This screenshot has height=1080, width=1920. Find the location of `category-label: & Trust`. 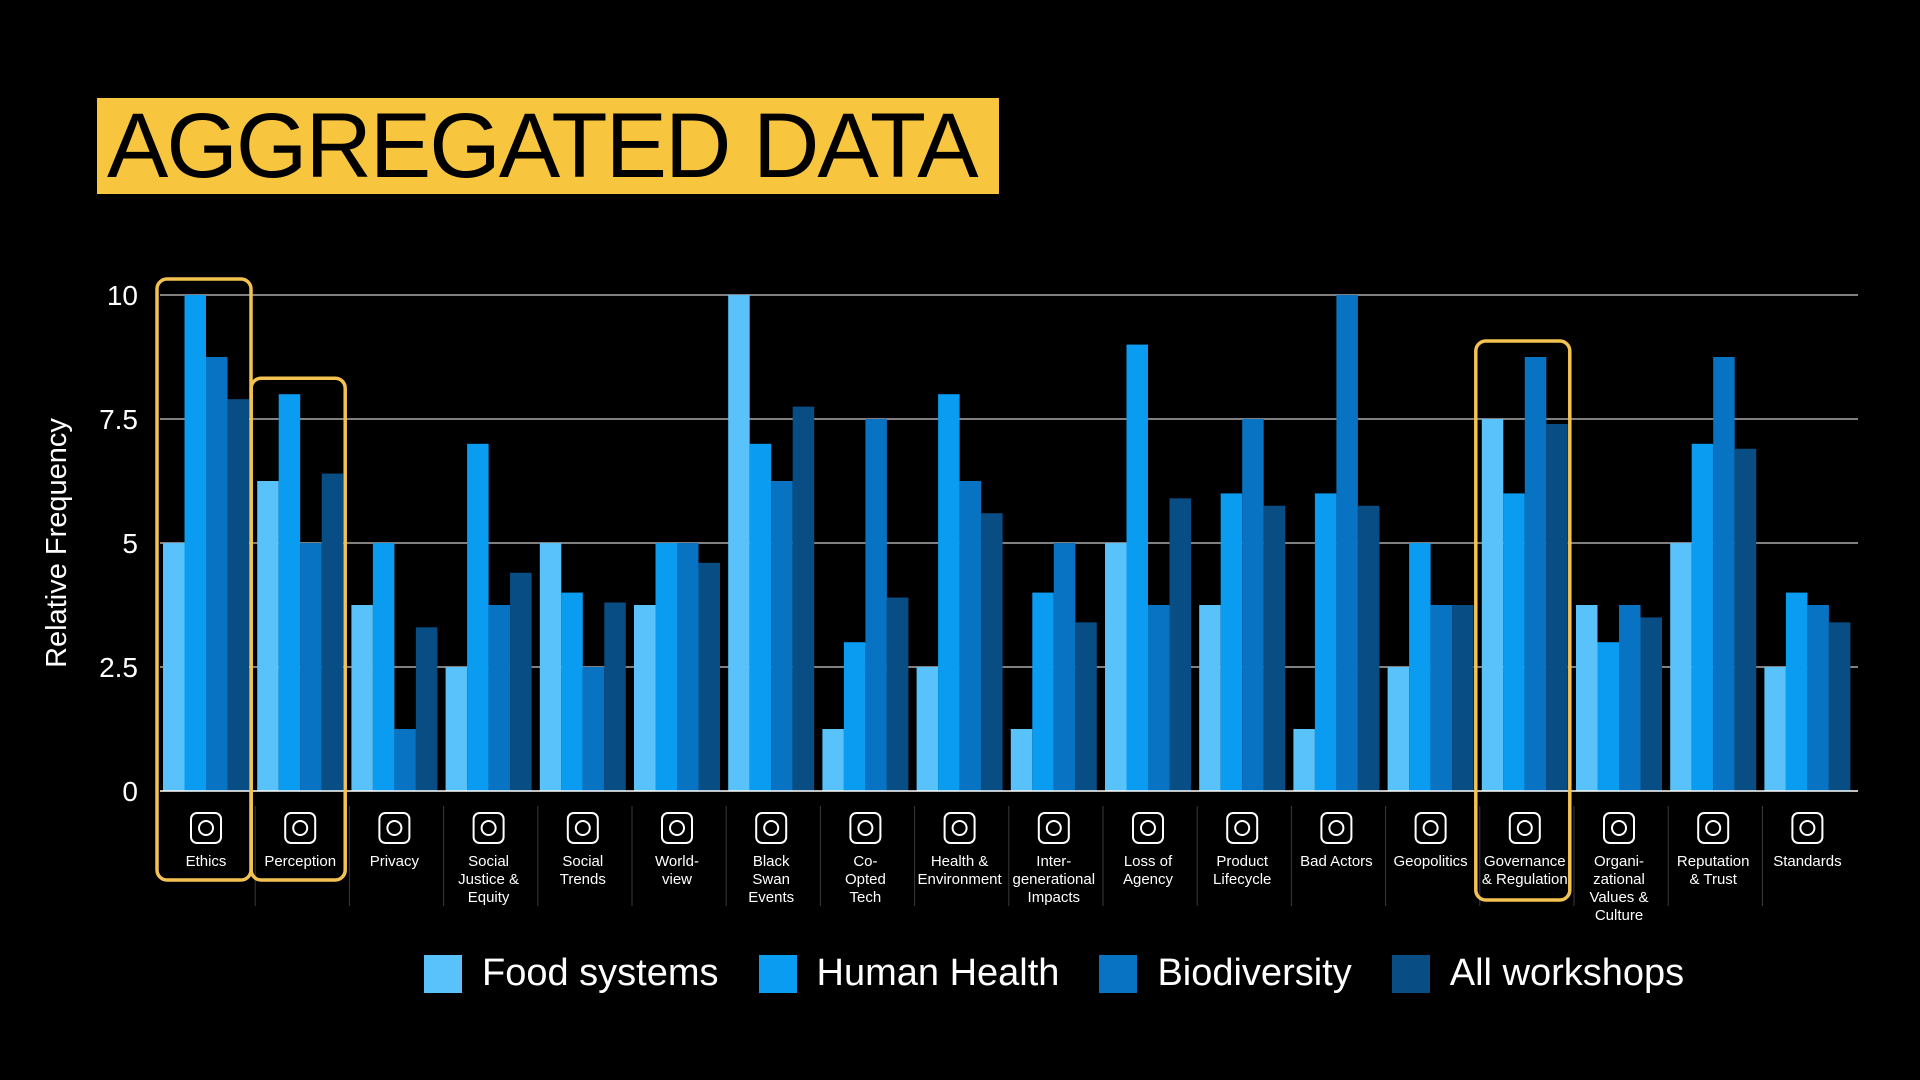

category-label: & Trust is located at coordinates (1713, 879).